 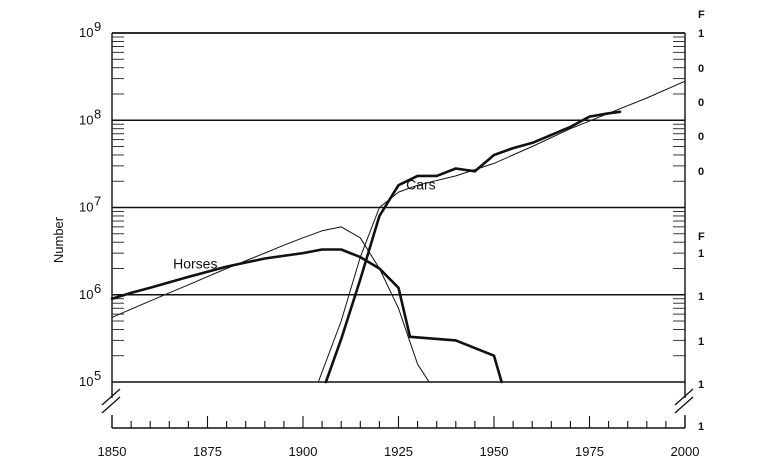 I want to click on axis-break-marks, so click(x=397, y=401).